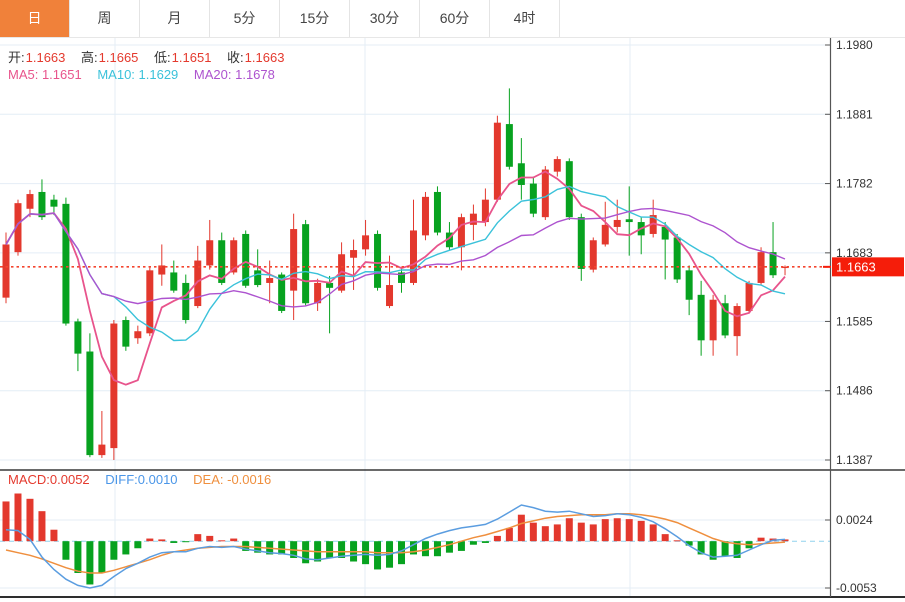 This screenshot has height=602, width=905. I want to click on tab-周: 周, so click(105, 18).